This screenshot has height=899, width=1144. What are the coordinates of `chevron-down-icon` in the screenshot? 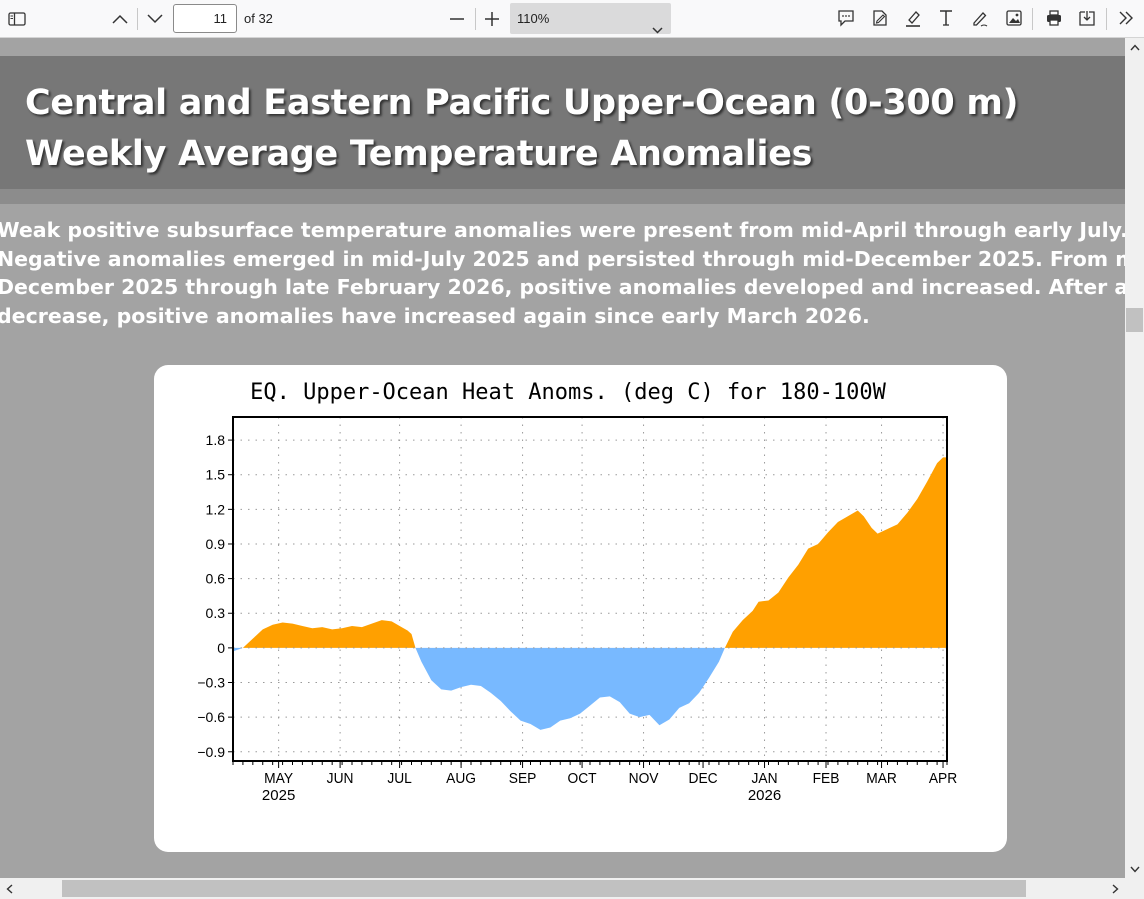 It's located at (657, 29).